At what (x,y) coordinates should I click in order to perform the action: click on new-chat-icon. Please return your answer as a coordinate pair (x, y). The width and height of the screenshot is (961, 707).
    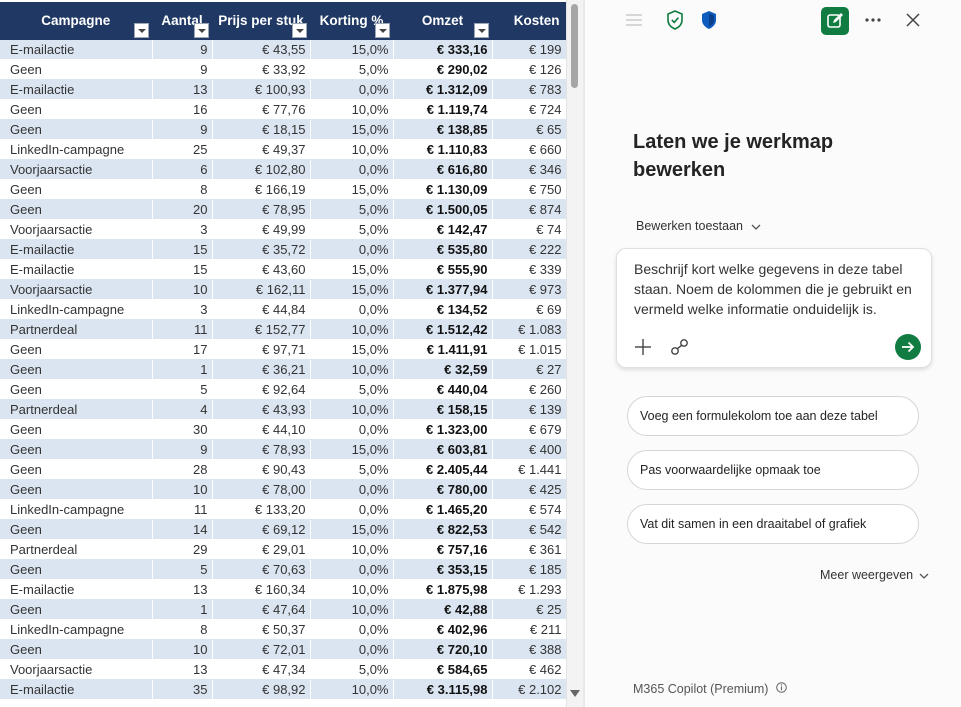
    Looking at the image, I should click on (835, 21).